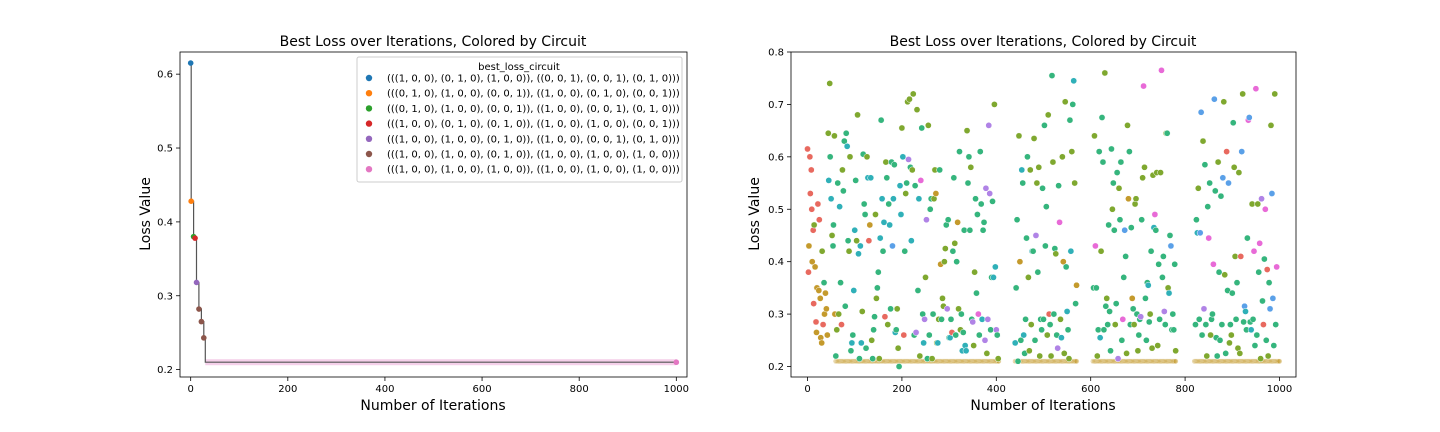 Image resolution: width=1440 pixels, height=432 pixels. What do you see at coordinates (901, 389) in the screenshot?
I see `x-tick-label: 200` at bounding box center [901, 389].